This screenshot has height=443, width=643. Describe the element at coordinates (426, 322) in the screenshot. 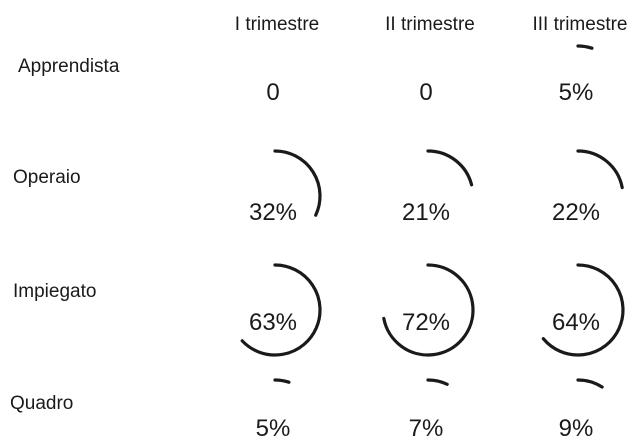

I see `value-label: 72%` at that location.